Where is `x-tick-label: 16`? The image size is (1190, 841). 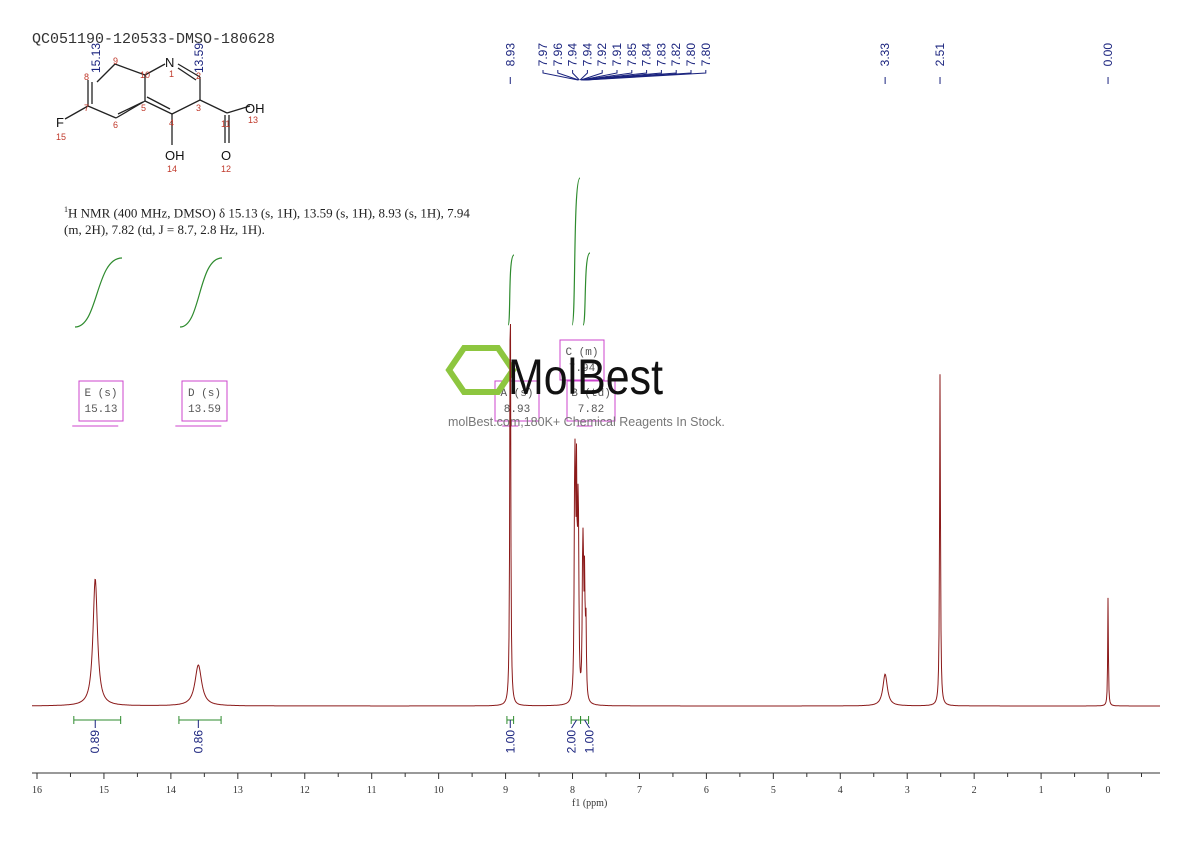
x-tick-label: 16 is located at coordinates (37, 790).